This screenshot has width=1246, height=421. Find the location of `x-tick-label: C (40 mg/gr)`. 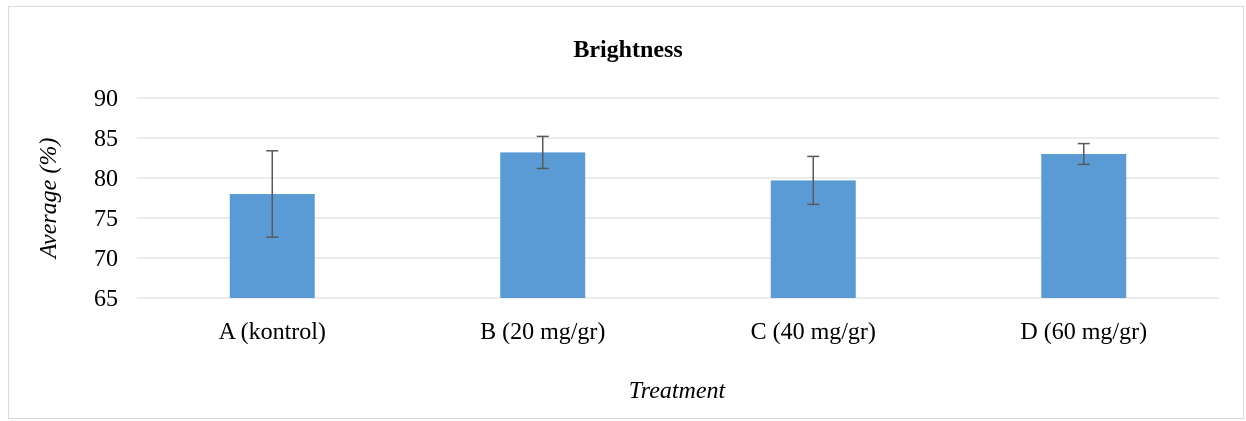

x-tick-label: C (40 mg/gr) is located at coordinates (813, 332).